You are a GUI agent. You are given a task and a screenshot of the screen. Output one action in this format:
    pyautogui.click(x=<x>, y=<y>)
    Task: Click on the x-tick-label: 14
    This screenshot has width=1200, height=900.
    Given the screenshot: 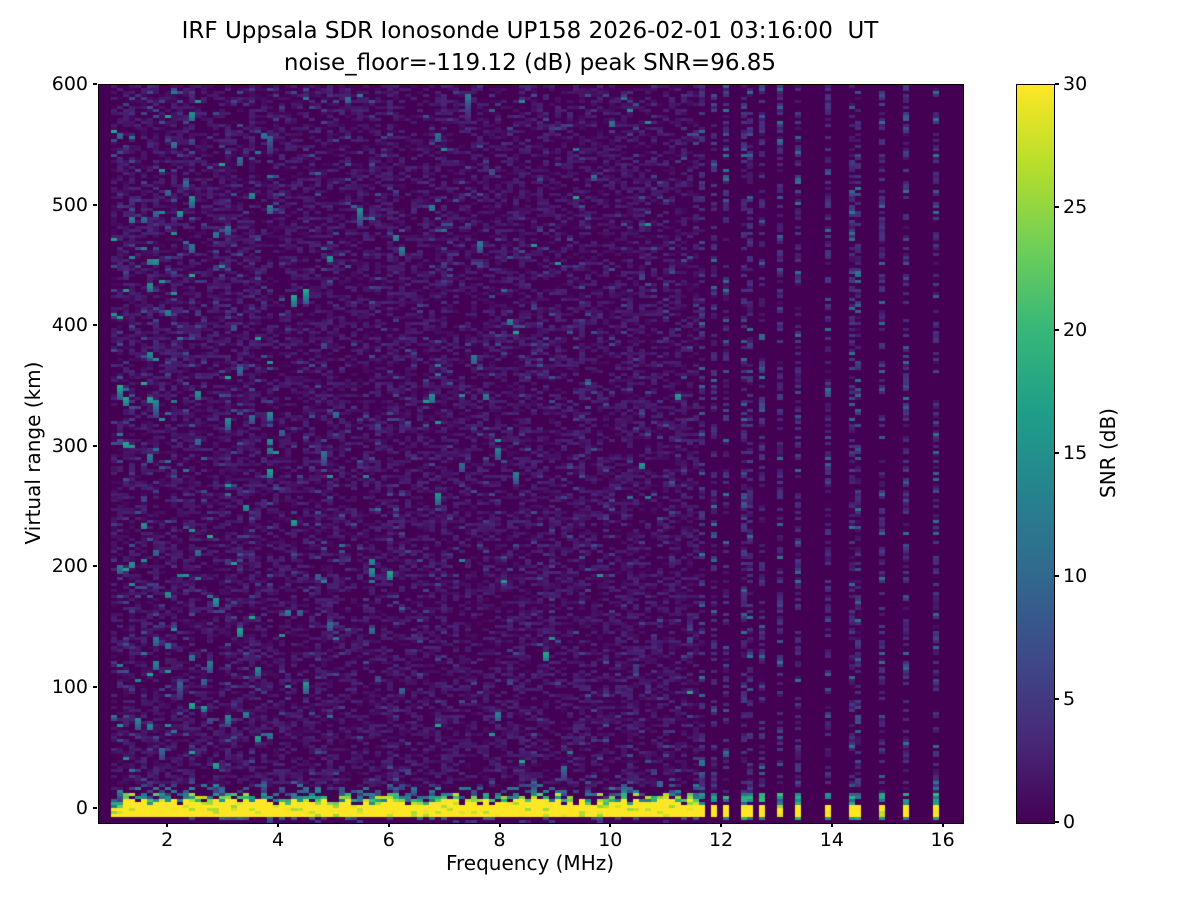 What is the action you would take?
    pyautogui.click(x=831, y=840)
    